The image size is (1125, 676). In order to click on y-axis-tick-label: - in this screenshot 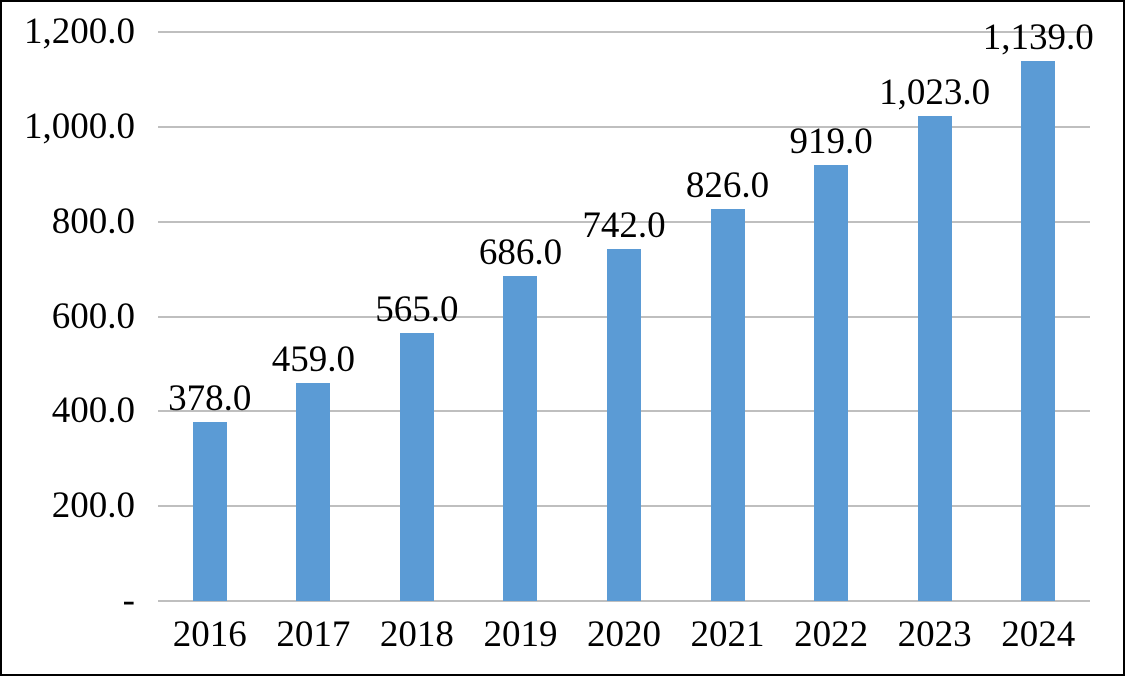, I will do `click(128, 600)`.